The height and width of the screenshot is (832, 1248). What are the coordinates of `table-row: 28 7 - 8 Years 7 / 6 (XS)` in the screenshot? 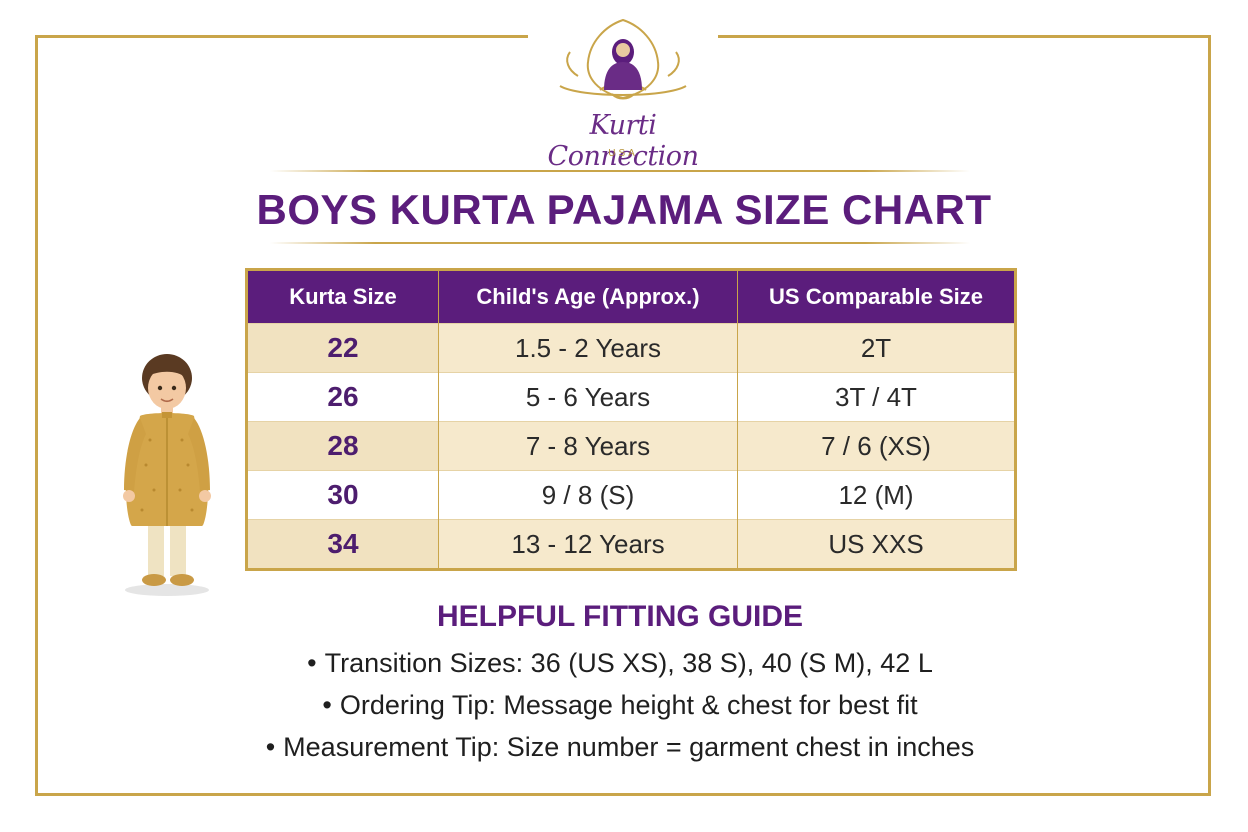 It's located at (631, 446).